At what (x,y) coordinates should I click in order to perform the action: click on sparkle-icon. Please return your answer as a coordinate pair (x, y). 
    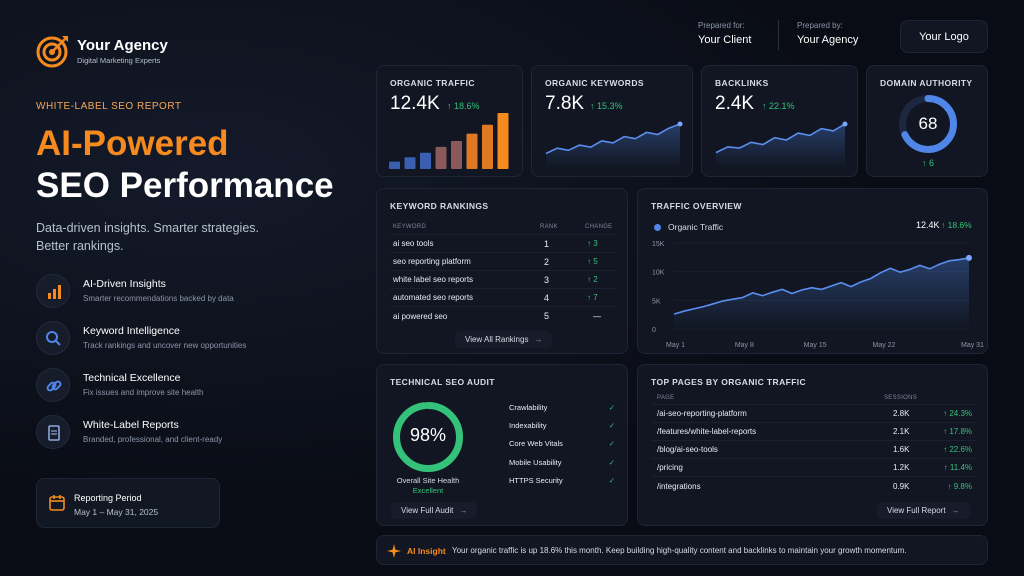
    Looking at the image, I should click on (394, 551).